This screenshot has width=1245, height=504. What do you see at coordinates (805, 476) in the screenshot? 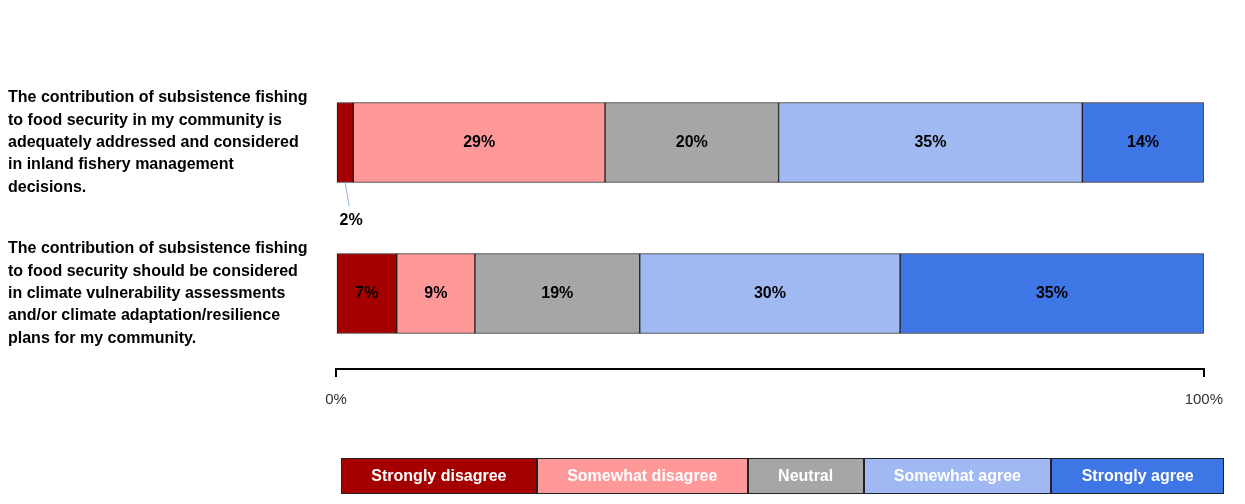
I see `text: Neutral` at bounding box center [805, 476].